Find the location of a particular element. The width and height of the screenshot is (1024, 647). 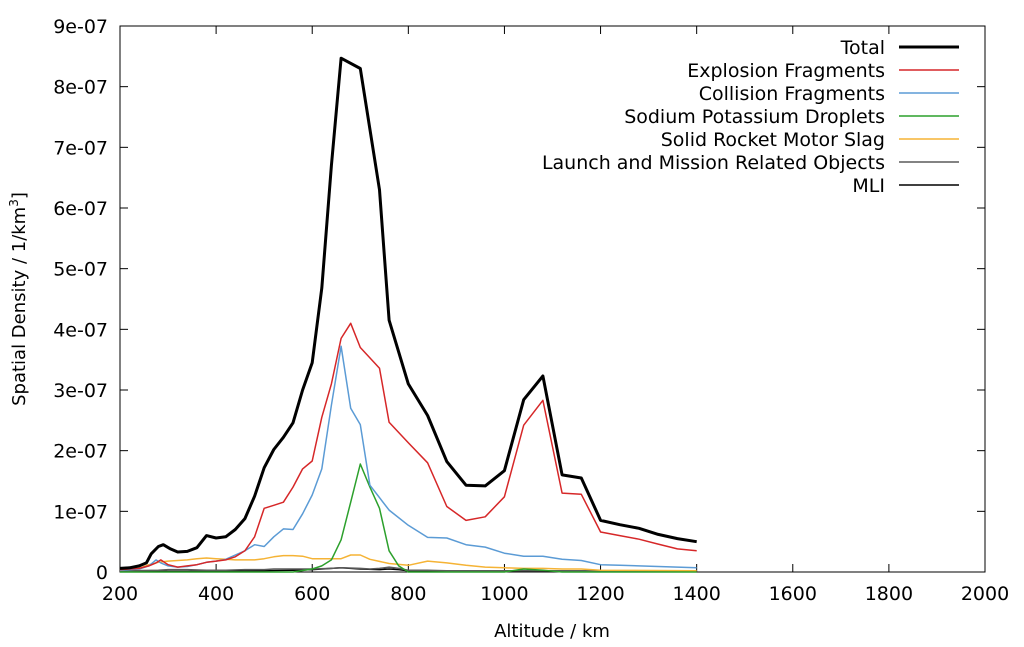

x-tick-label: 2000 is located at coordinates (985, 594).